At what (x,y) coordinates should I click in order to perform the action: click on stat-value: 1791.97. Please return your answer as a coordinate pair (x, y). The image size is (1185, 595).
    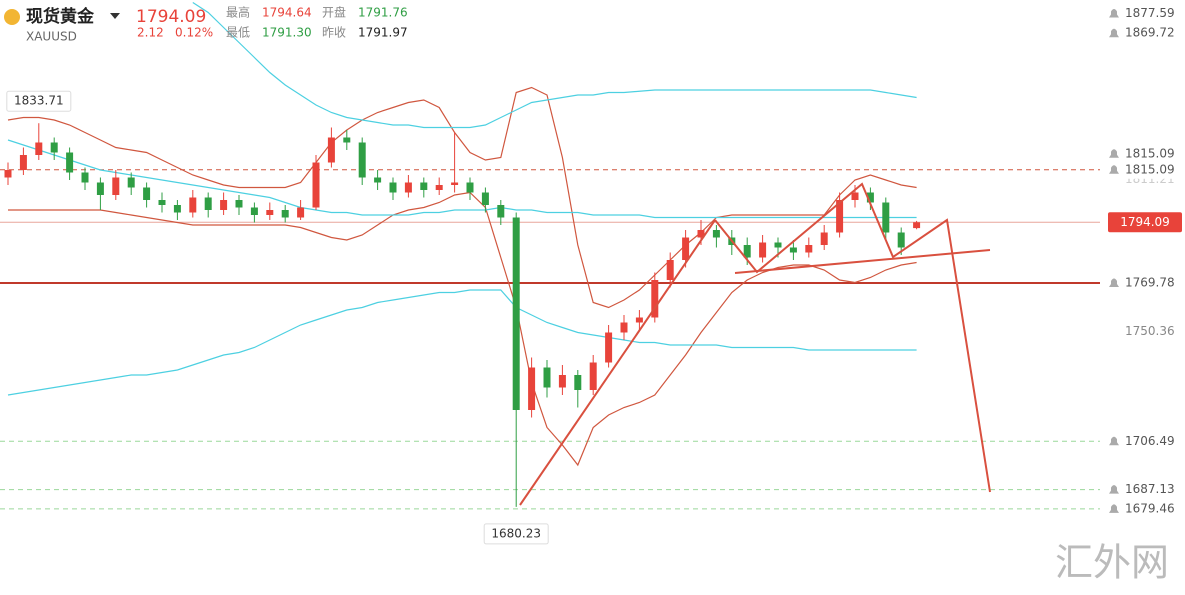
    Looking at the image, I should click on (383, 33).